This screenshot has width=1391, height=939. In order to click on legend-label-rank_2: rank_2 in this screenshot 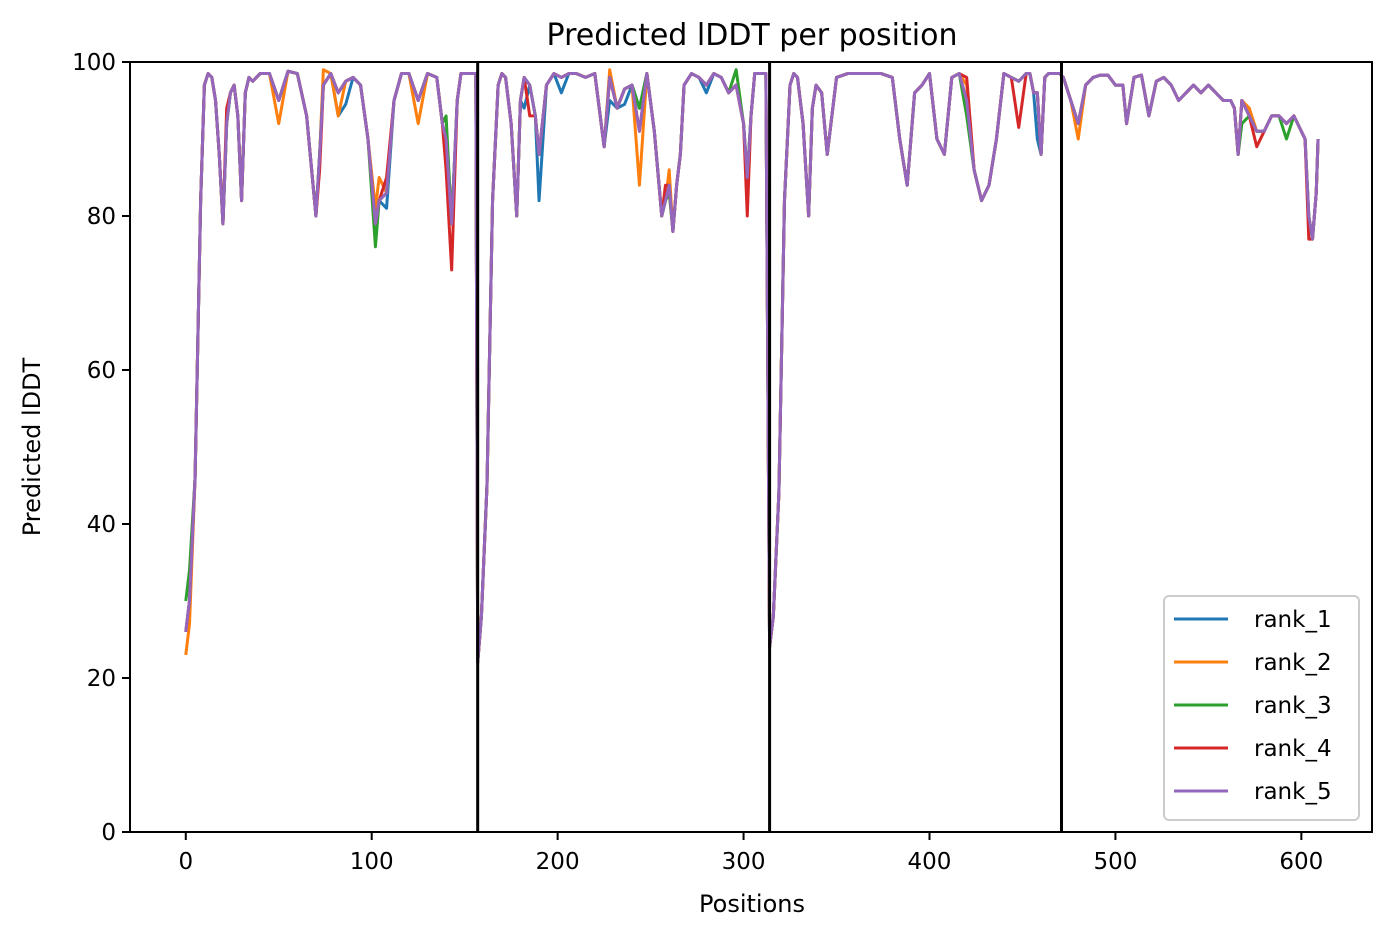, I will do `click(1293, 663)`.